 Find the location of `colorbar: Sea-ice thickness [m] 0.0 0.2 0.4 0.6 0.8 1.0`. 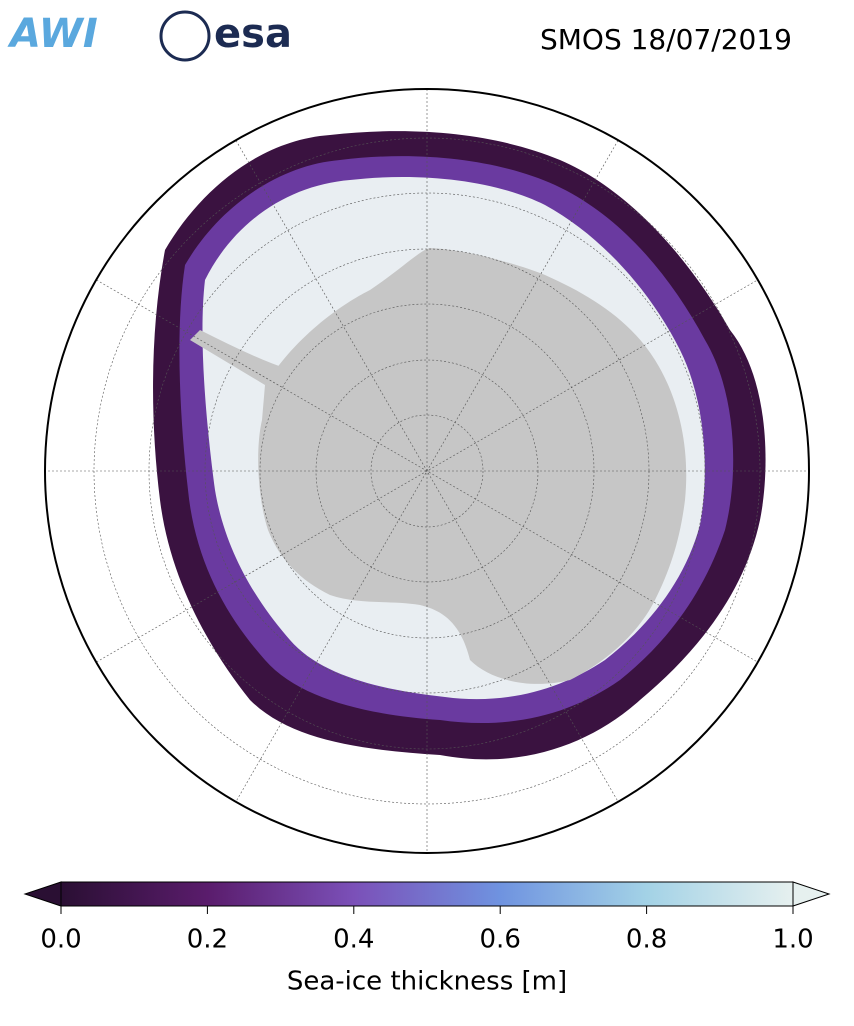

colorbar: Sea-ice thickness [m] 0.0 0.2 0.4 0.6 0.8 1.0 is located at coordinates (427, 939).